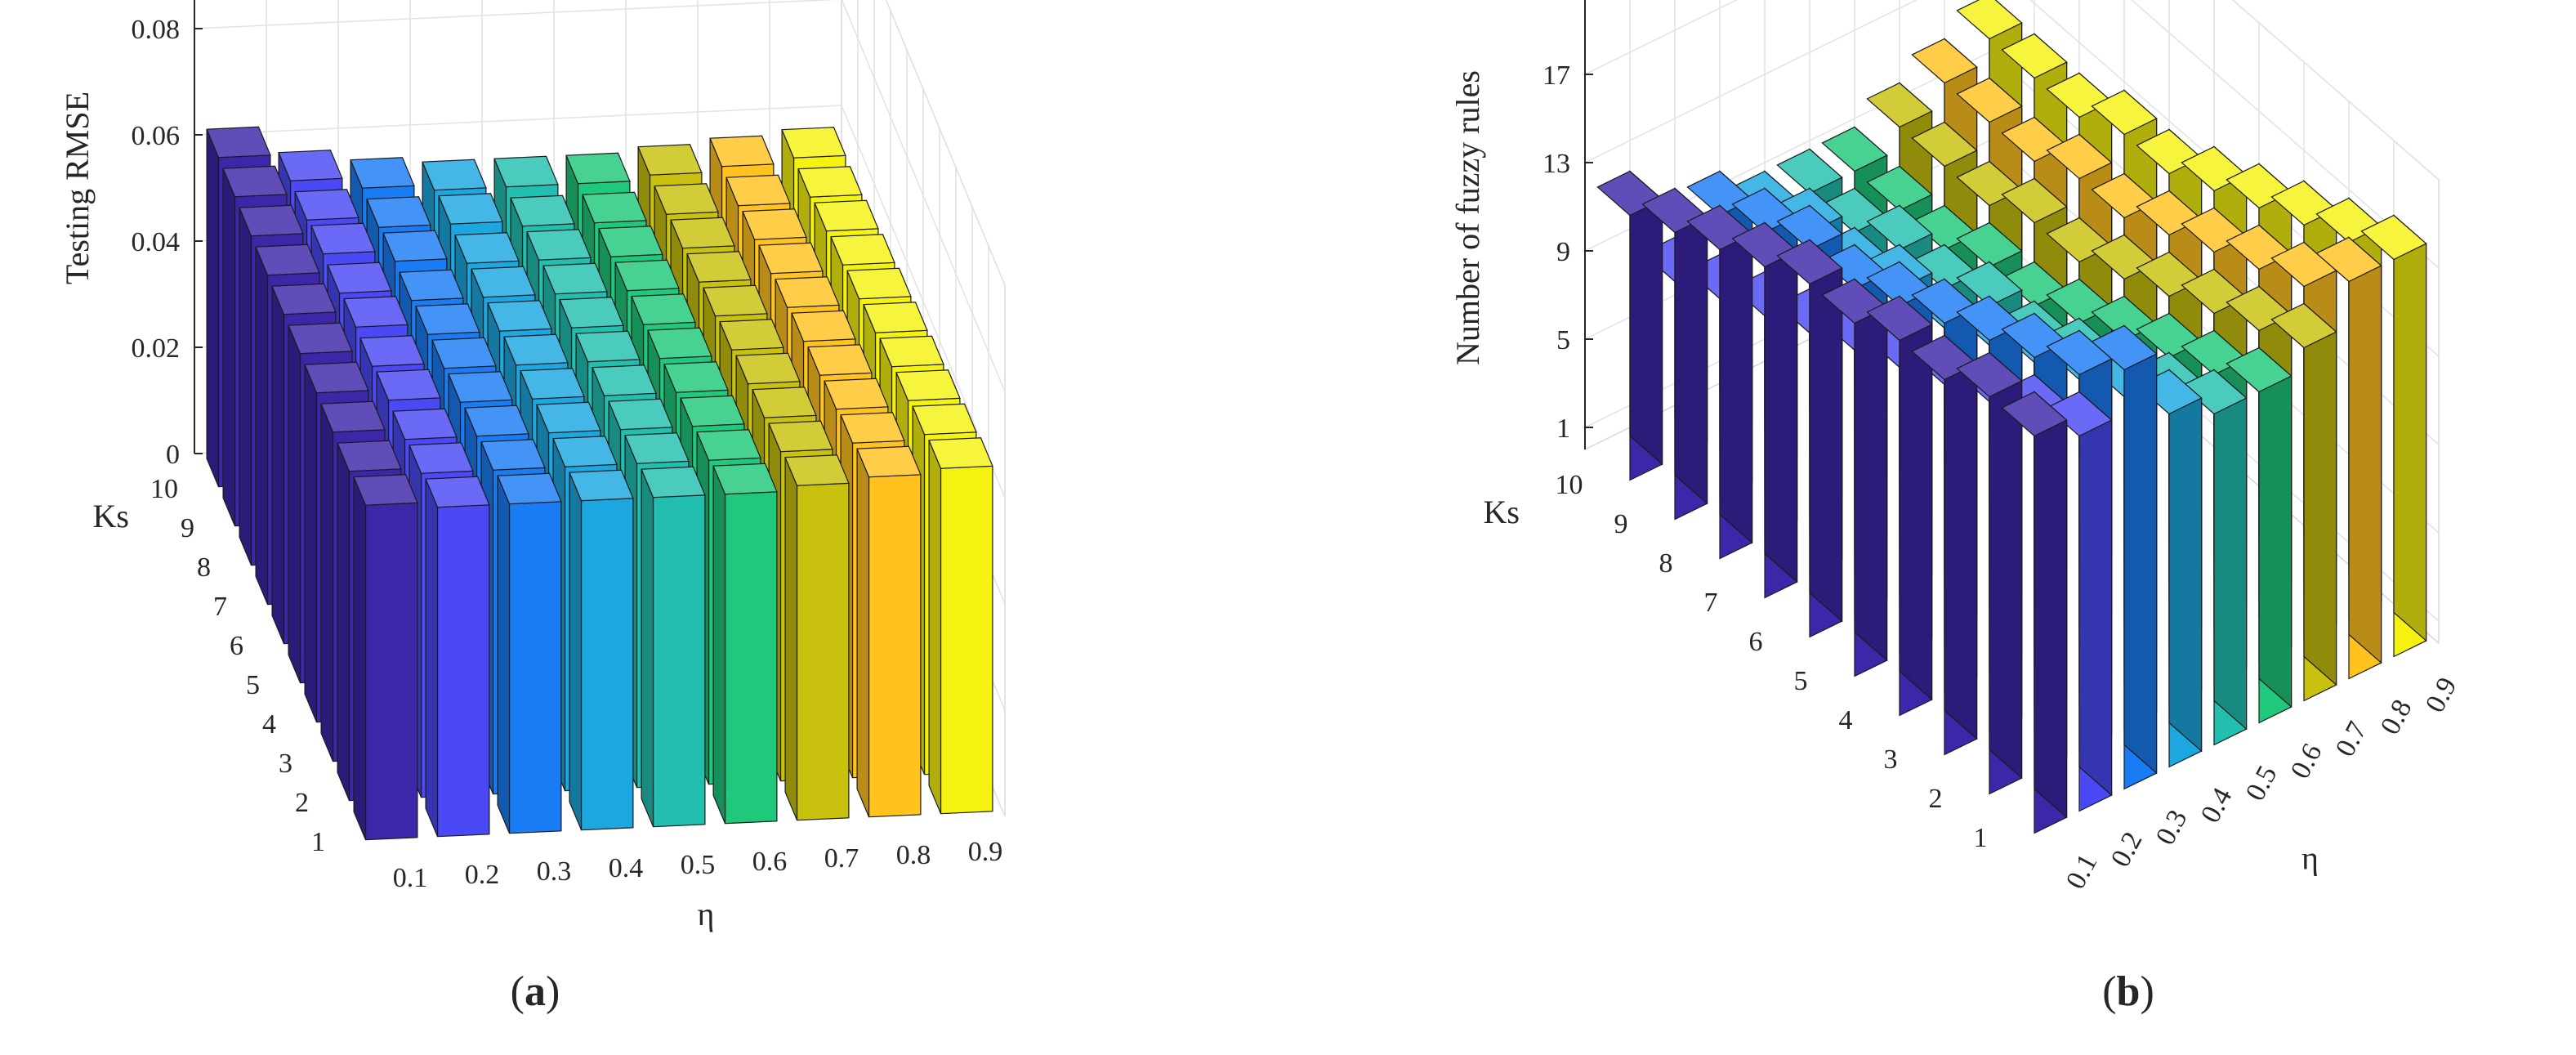  I want to click on panel-label: (b), so click(2128, 991).